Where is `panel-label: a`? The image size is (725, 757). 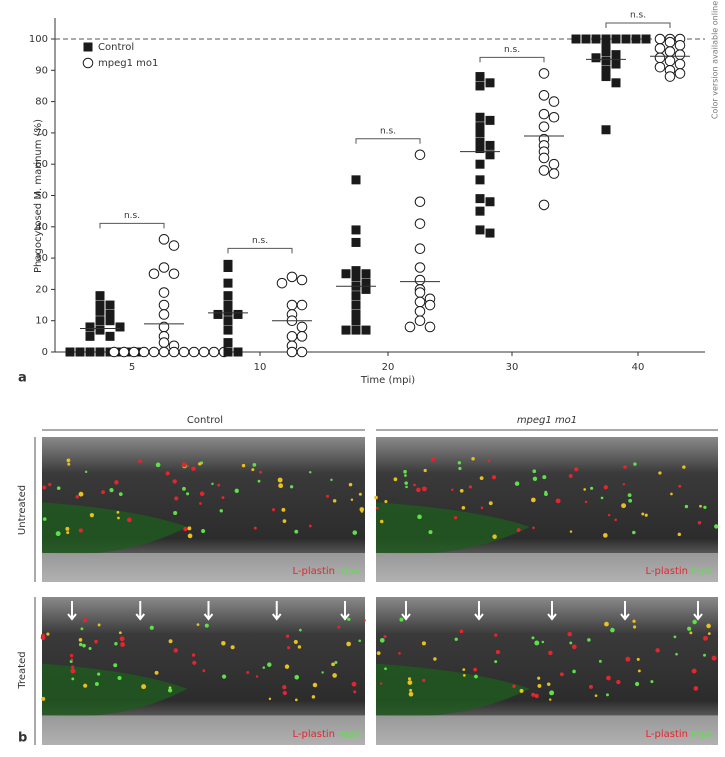 panel-label: a is located at coordinates (22, 378).